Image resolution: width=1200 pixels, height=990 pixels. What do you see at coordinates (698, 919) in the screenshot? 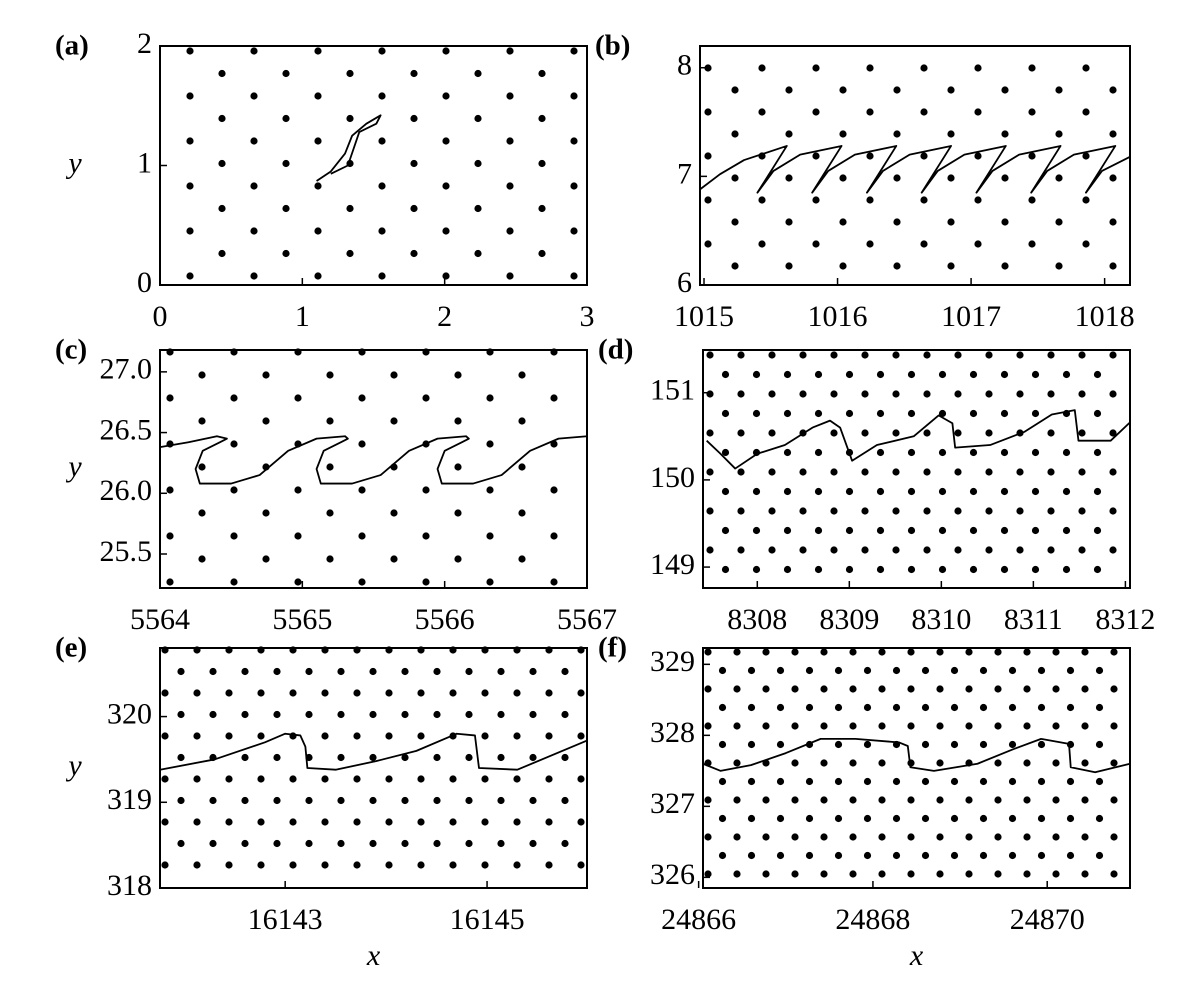
I see `x-tick-label: 24866` at bounding box center [698, 919].